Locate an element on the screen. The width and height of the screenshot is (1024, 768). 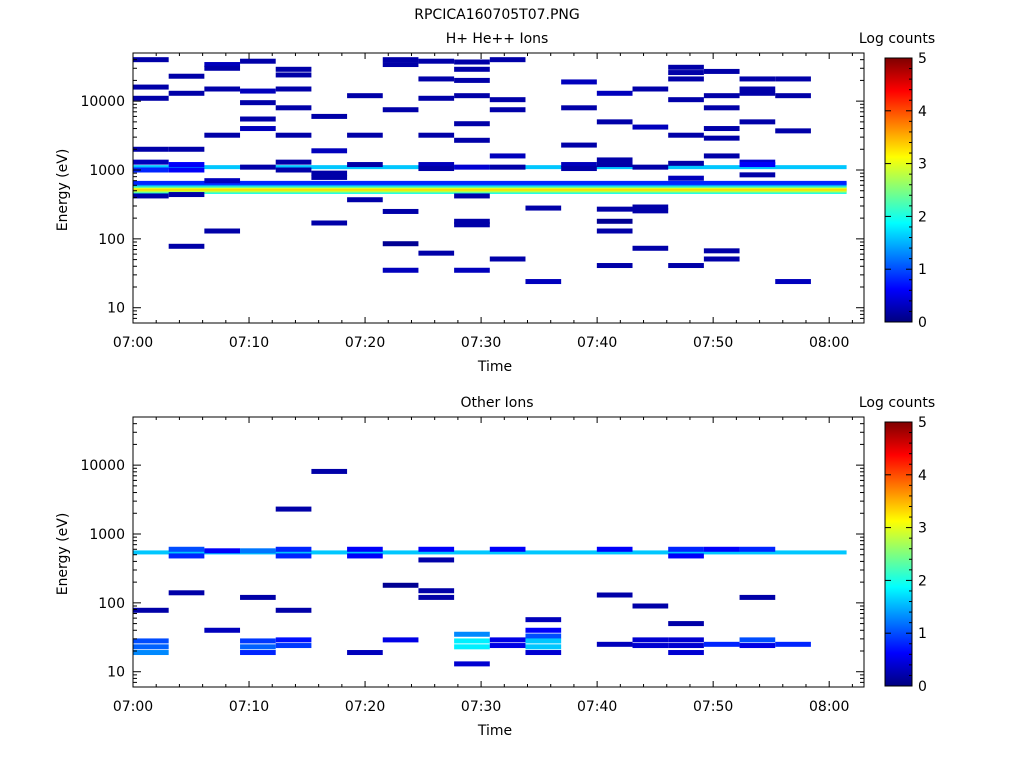
colorbar-tick-label: 1 is located at coordinates (922, 634).